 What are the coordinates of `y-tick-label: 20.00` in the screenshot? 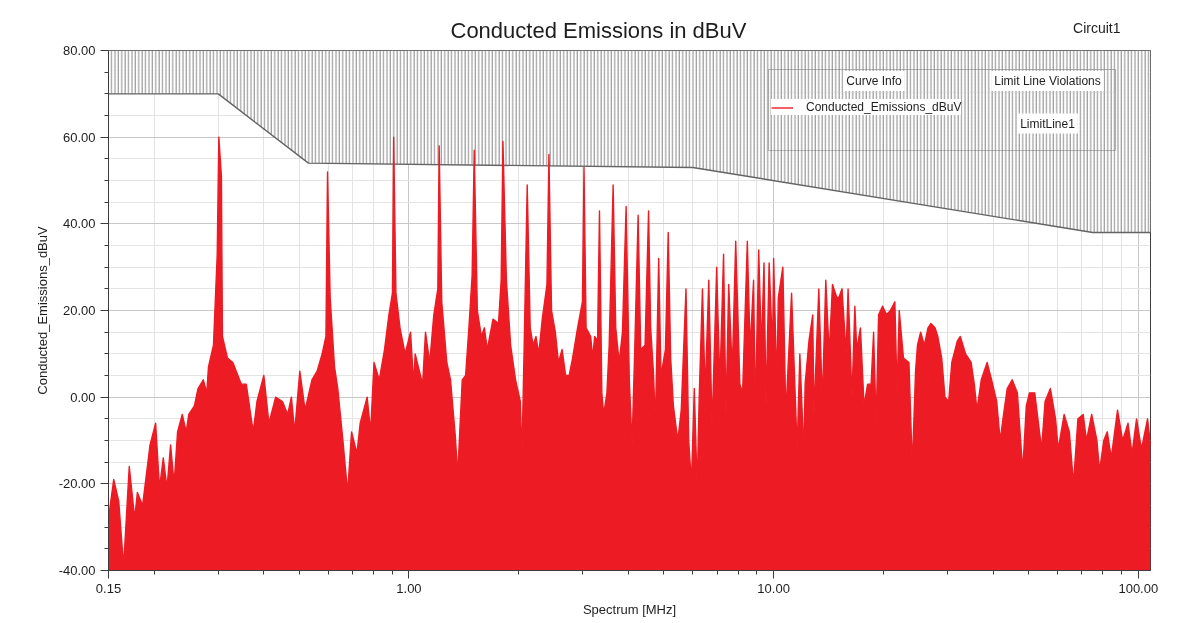 It's located at (79, 310).